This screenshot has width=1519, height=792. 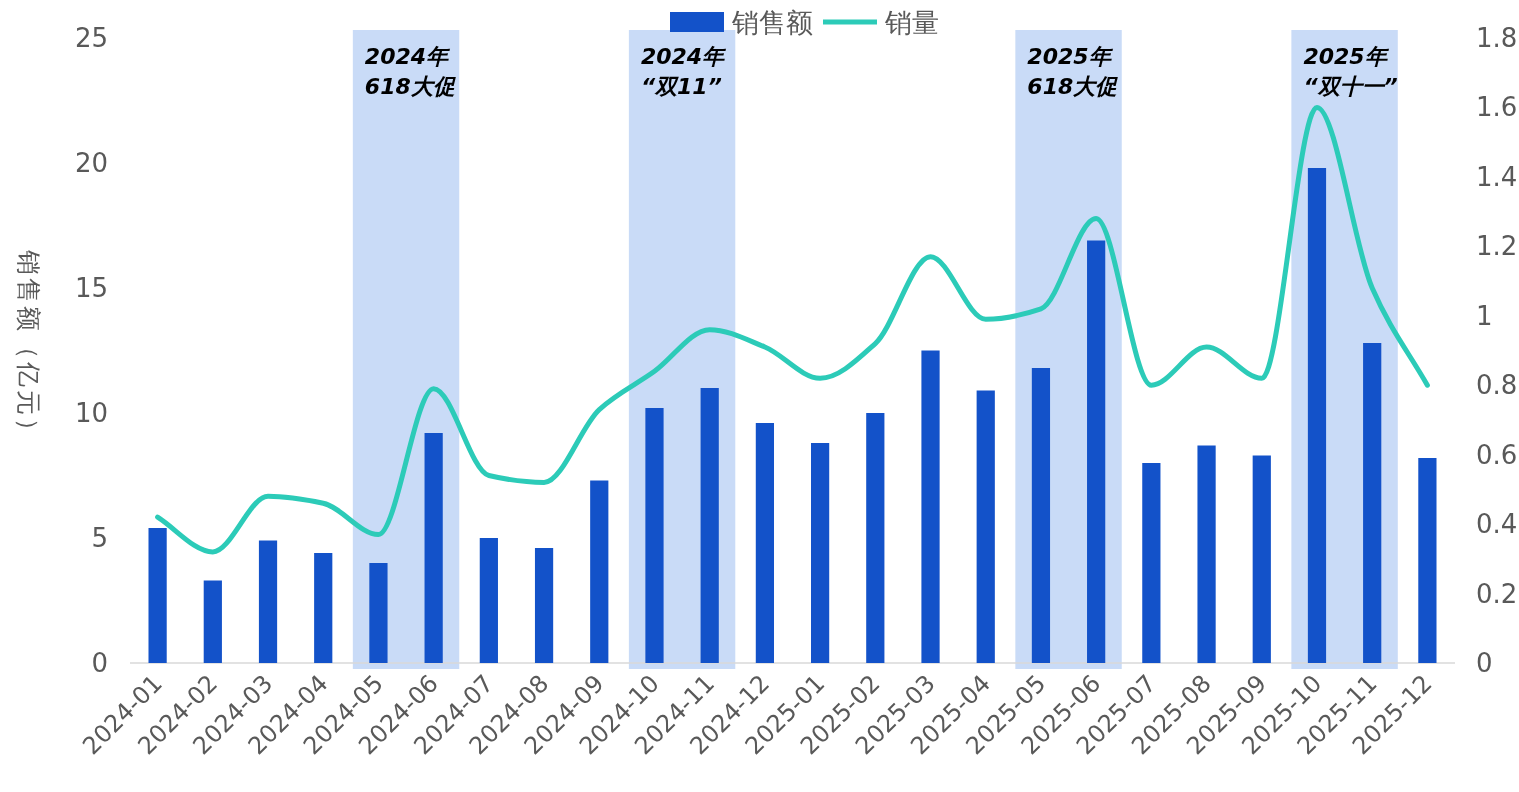 What do you see at coordinates (1497, 385) in the screenshot?
I see `y2-tick-label: 0.8` at bounding box center [1497, 385].